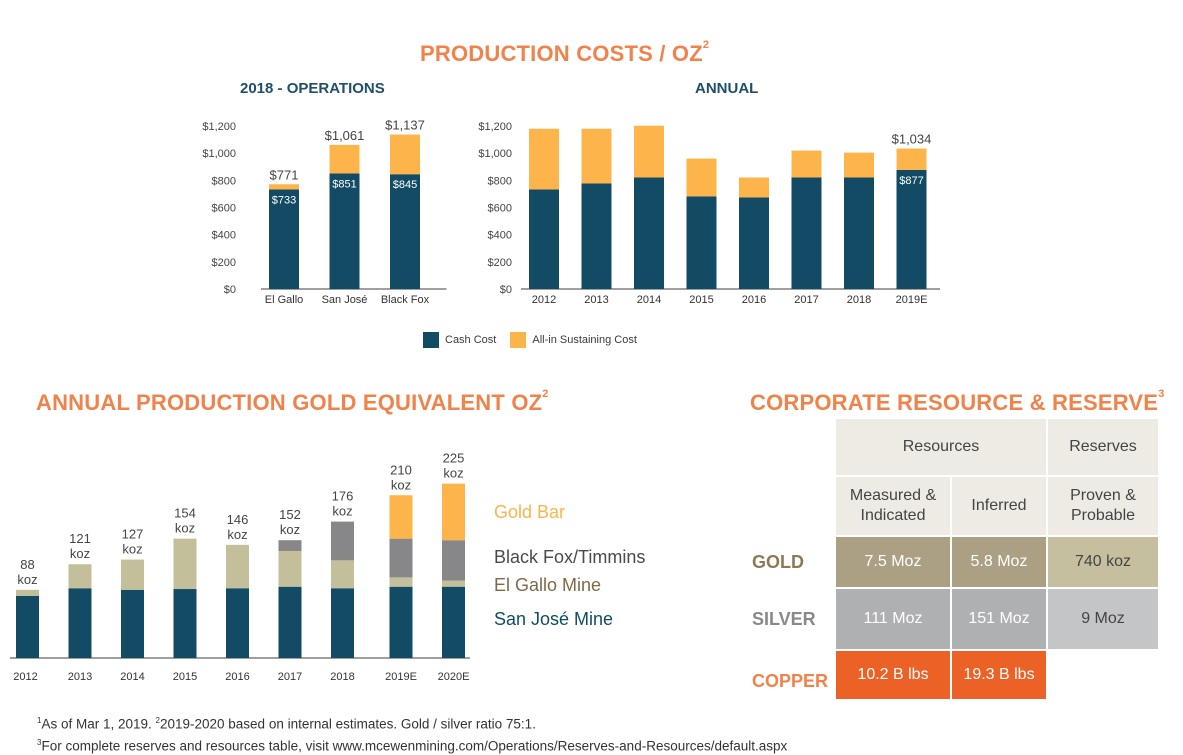 The image size is (1183, 755). I want to click on total-value-label: 154, so click(185, 513).